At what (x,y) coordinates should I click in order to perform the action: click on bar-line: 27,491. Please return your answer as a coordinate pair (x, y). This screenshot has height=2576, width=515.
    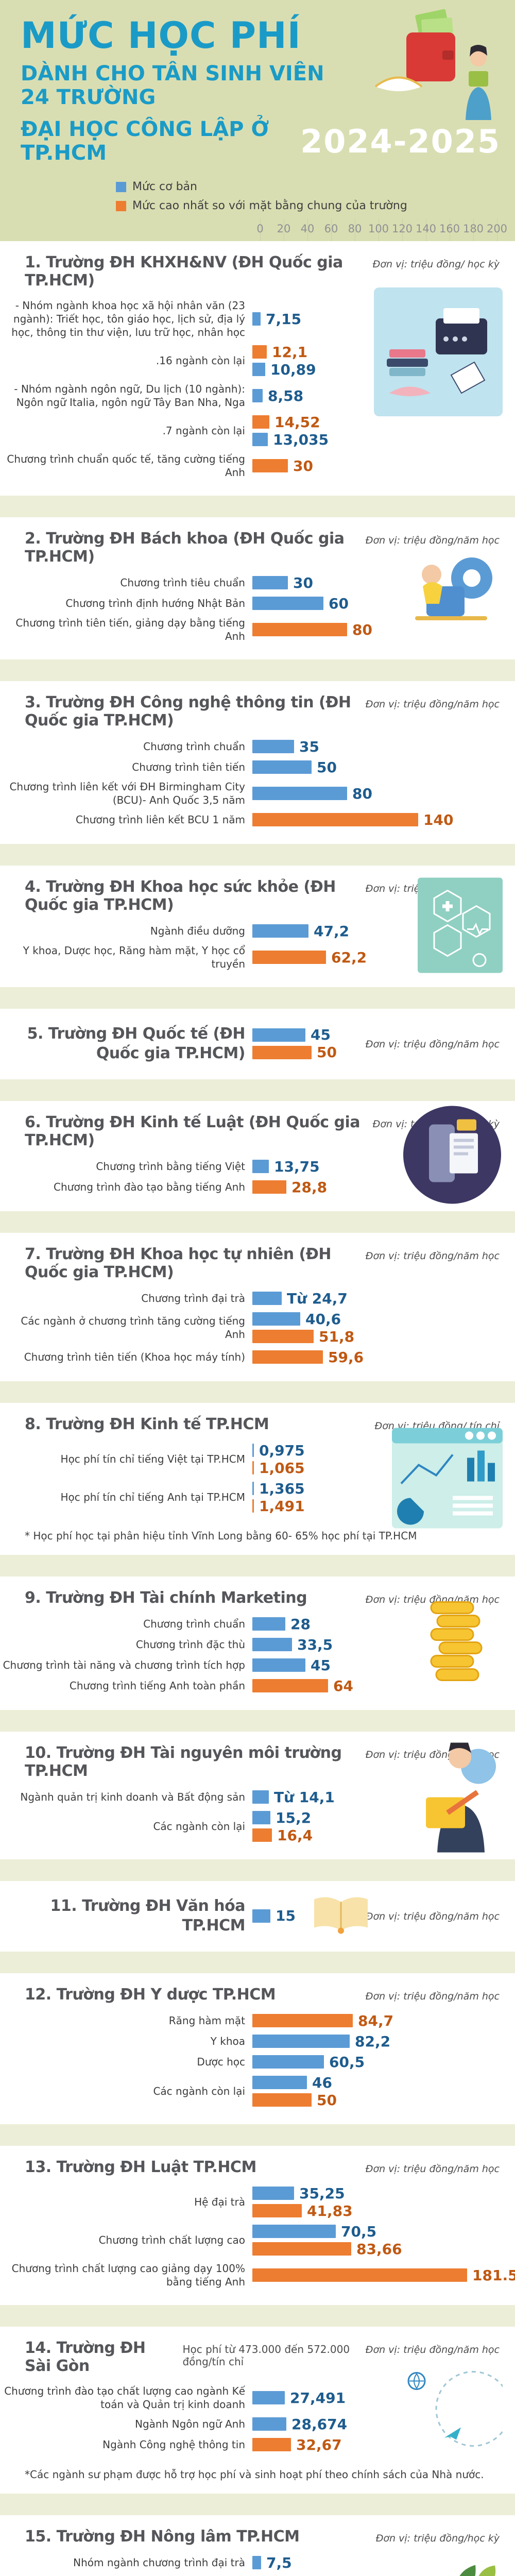
    Looking at the image, I should click on (383, 2397).